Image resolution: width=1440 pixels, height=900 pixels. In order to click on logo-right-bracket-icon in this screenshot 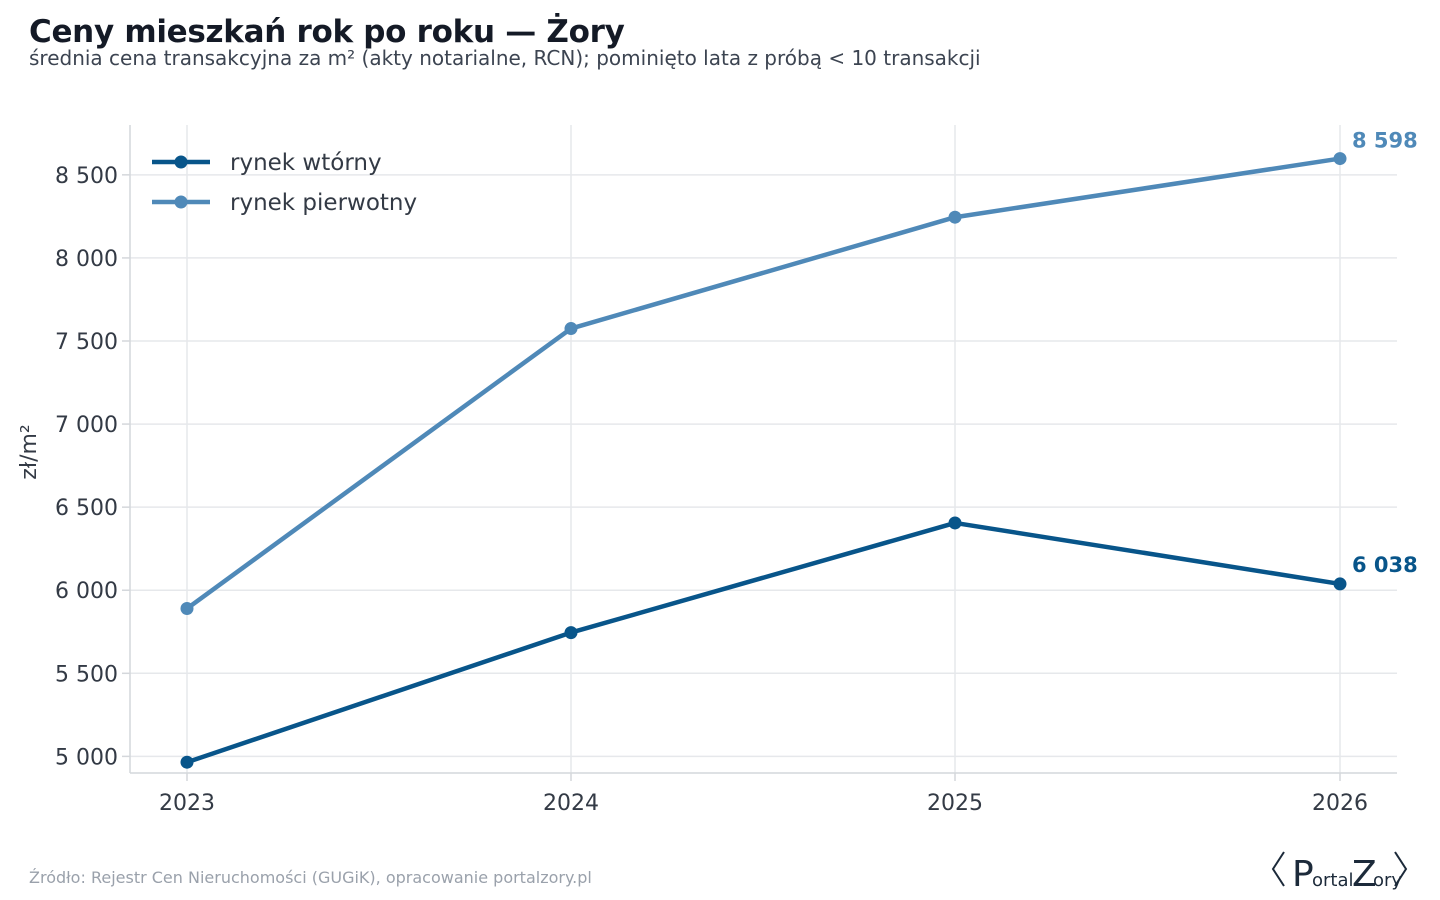, I will do `click(1401, 869)`.